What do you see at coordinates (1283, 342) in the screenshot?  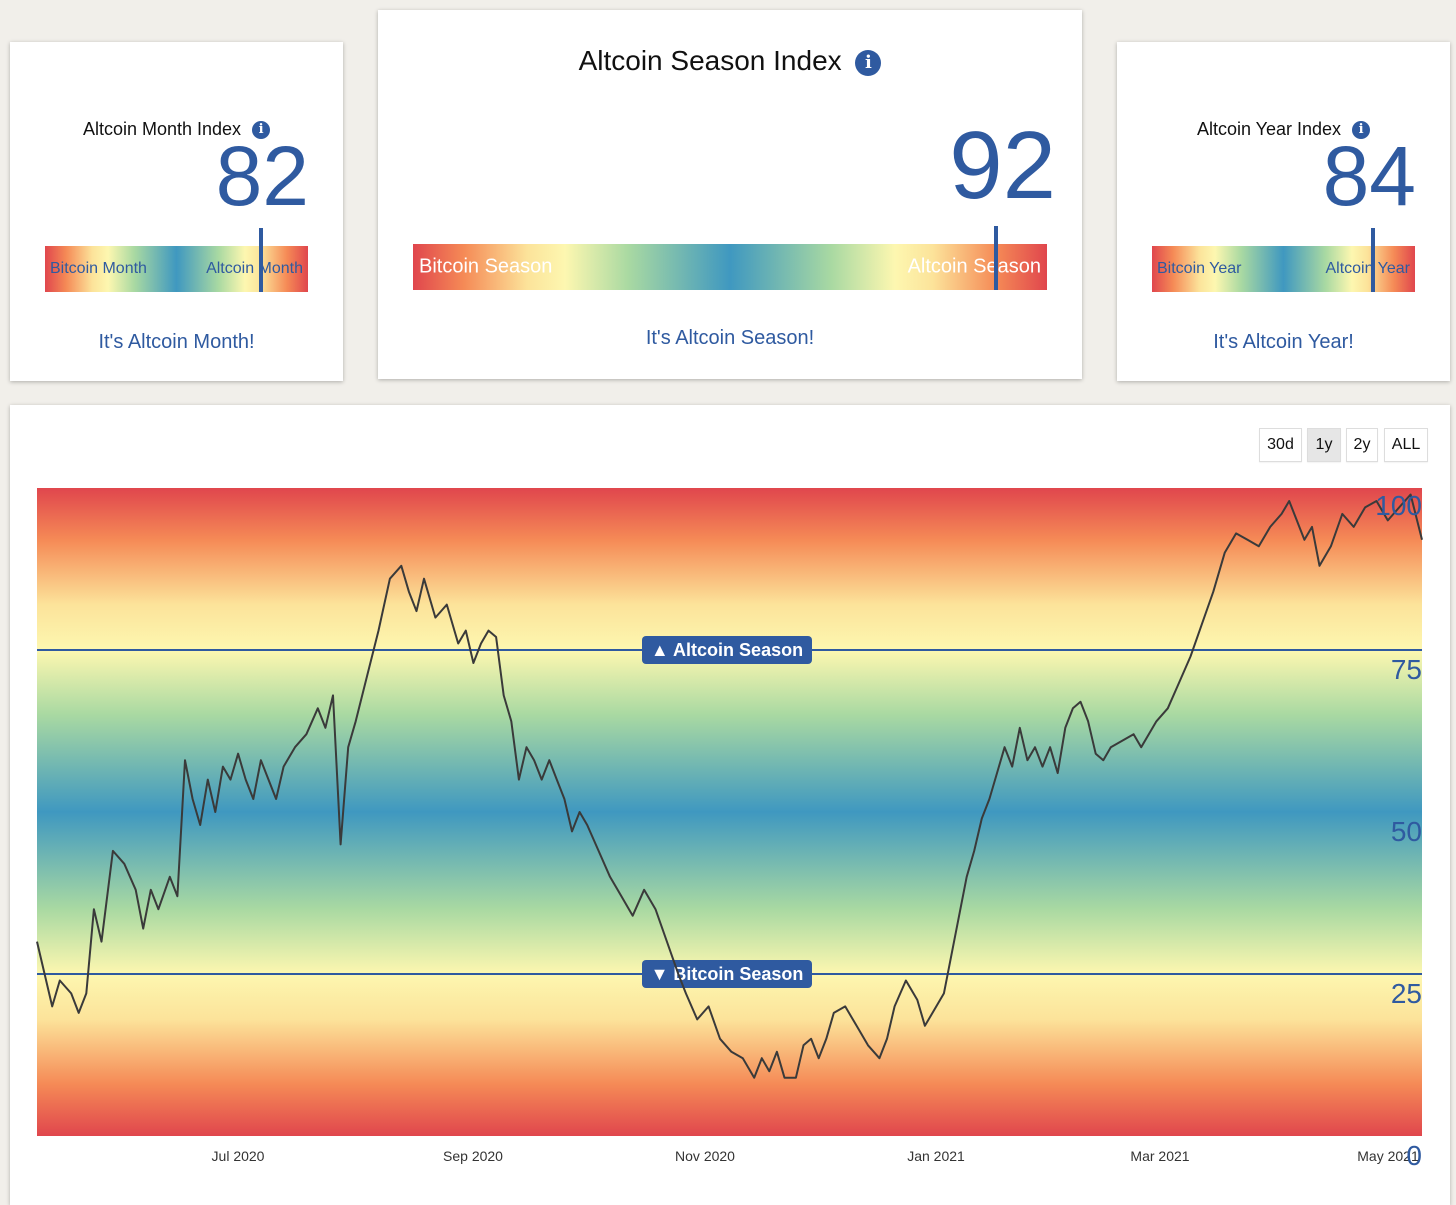 I see `year-message: It's Altcoin Year!` at bounding box center [1283, 342].